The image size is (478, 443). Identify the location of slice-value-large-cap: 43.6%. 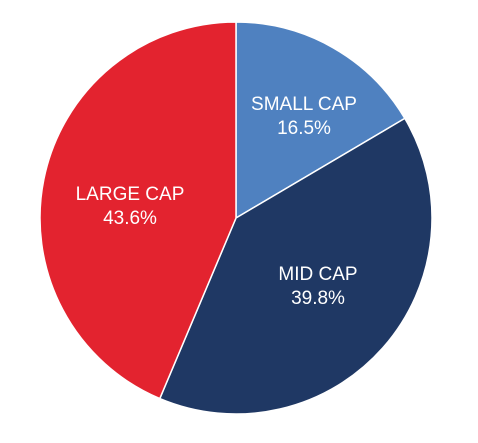
(130, 218).